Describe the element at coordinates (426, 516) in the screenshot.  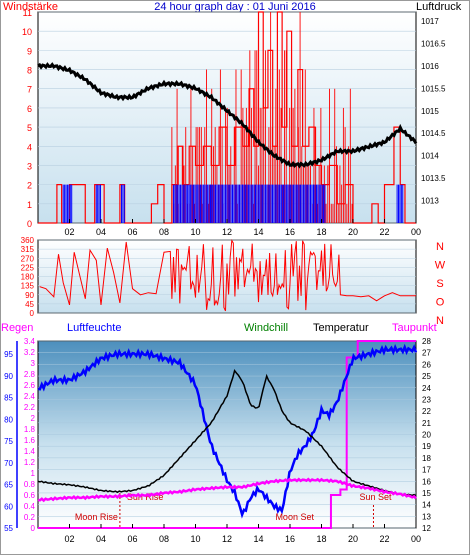
I see `temperature-tick-label: 13` at that location.